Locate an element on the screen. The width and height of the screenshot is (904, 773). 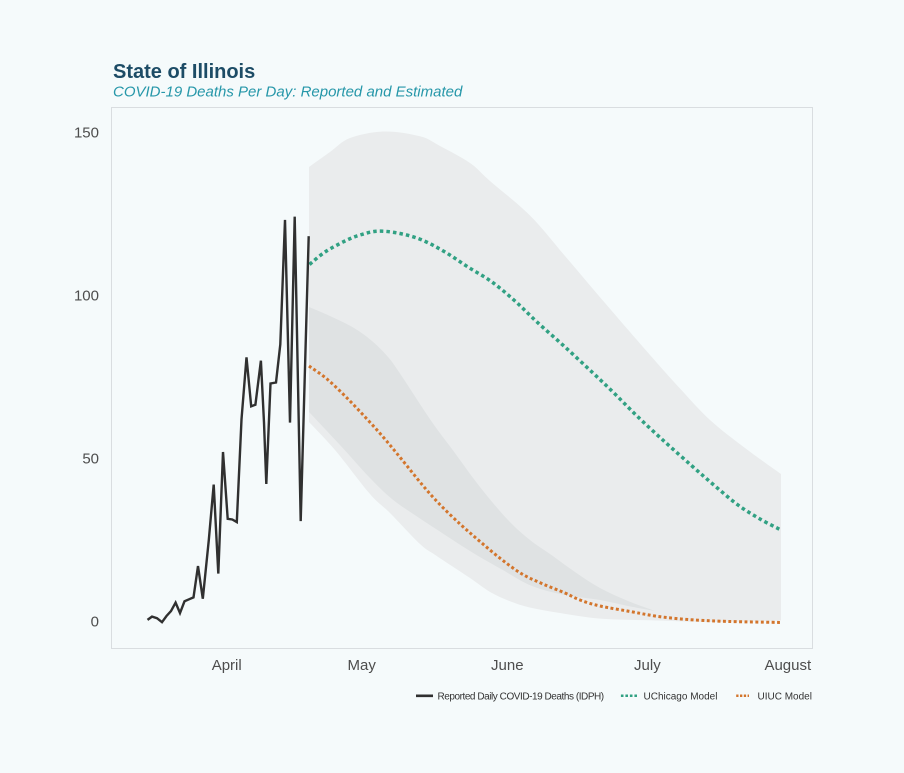
svg-text: June is located at coordinates (507, 665).